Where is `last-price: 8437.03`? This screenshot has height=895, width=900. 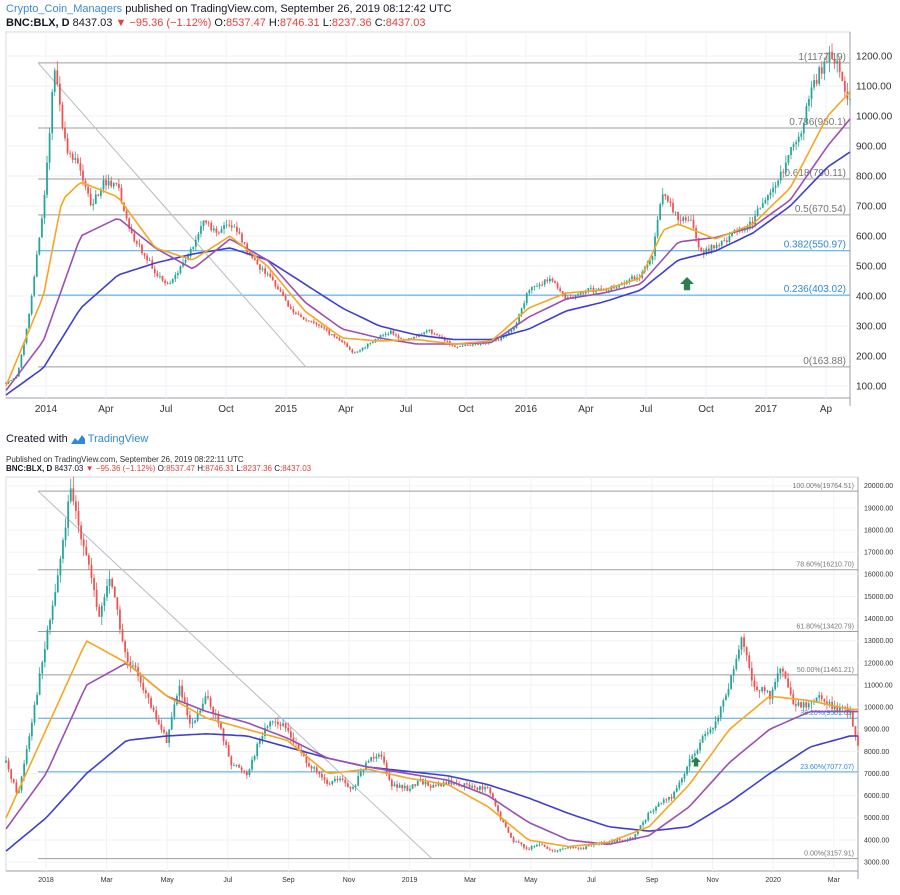
last-price: 8437.03 is located at coordinates (69, 468).